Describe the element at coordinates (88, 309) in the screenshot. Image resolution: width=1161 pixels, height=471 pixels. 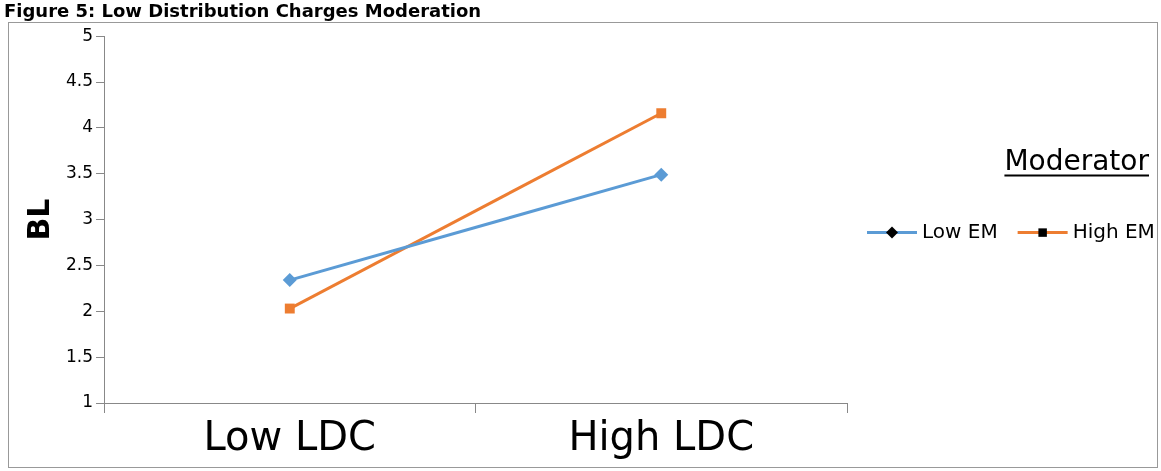
I see `y-tick-label: 2` at that location.